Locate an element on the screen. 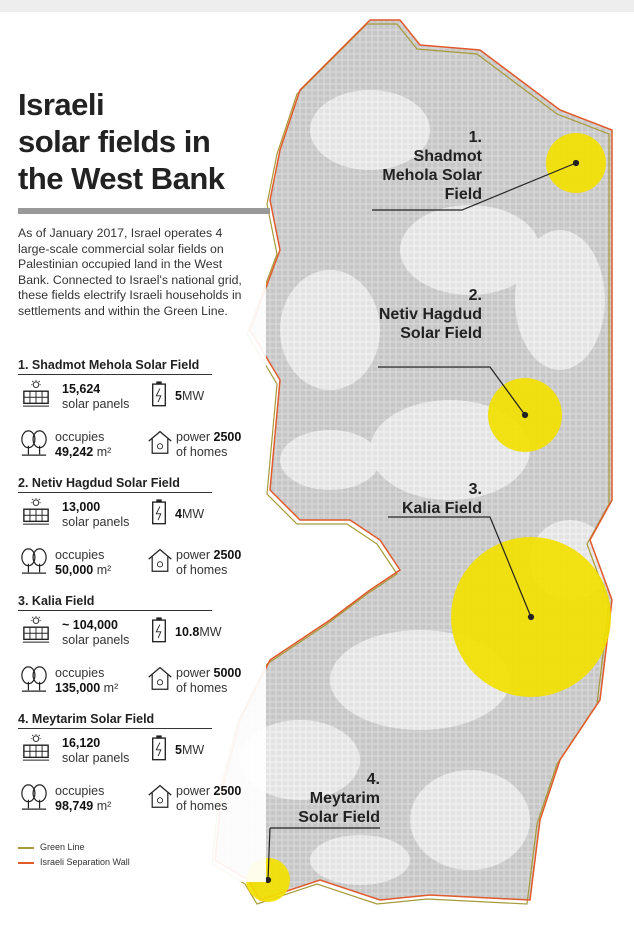 Image resolution: width=634 pixels, height=950 pixels. line: 50,000 m² is located at coordinates (83, 570).